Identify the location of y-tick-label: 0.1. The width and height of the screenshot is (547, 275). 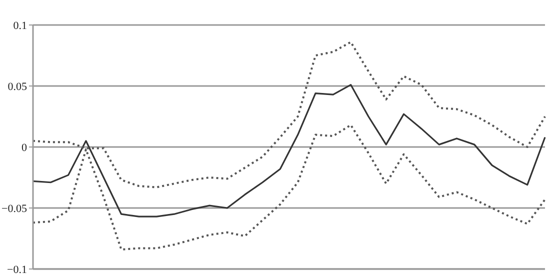
(20, 26).